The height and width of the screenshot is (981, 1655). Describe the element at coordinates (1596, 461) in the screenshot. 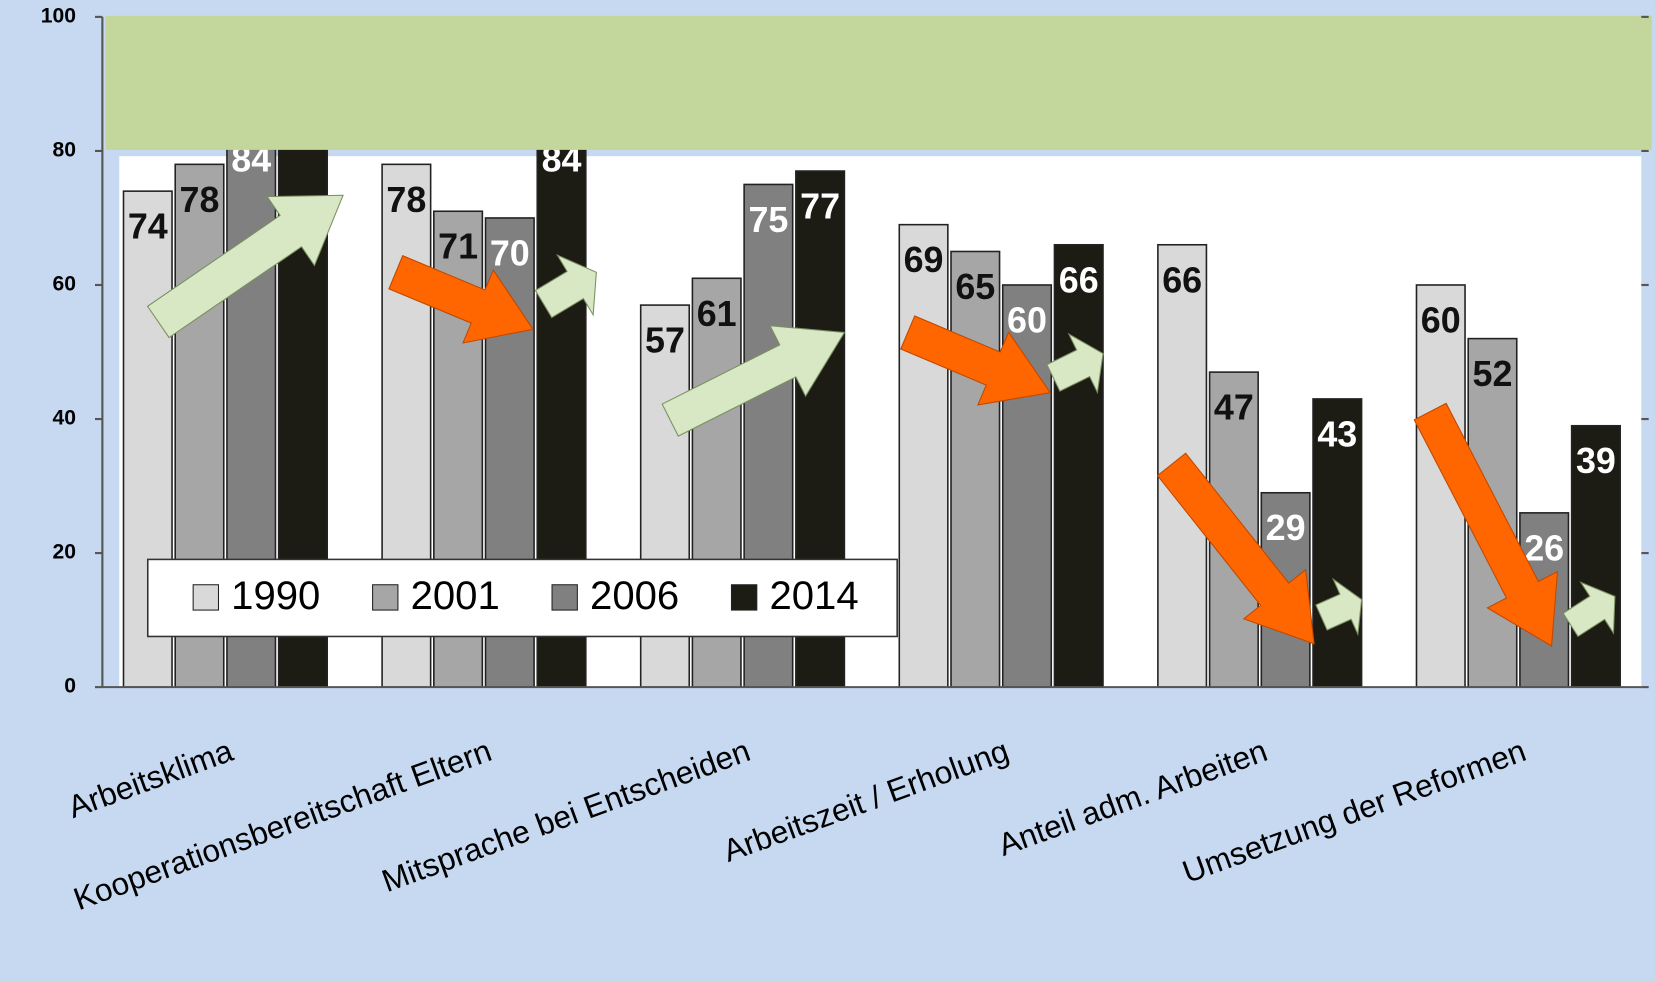

I see `value-label: 39` at that location.